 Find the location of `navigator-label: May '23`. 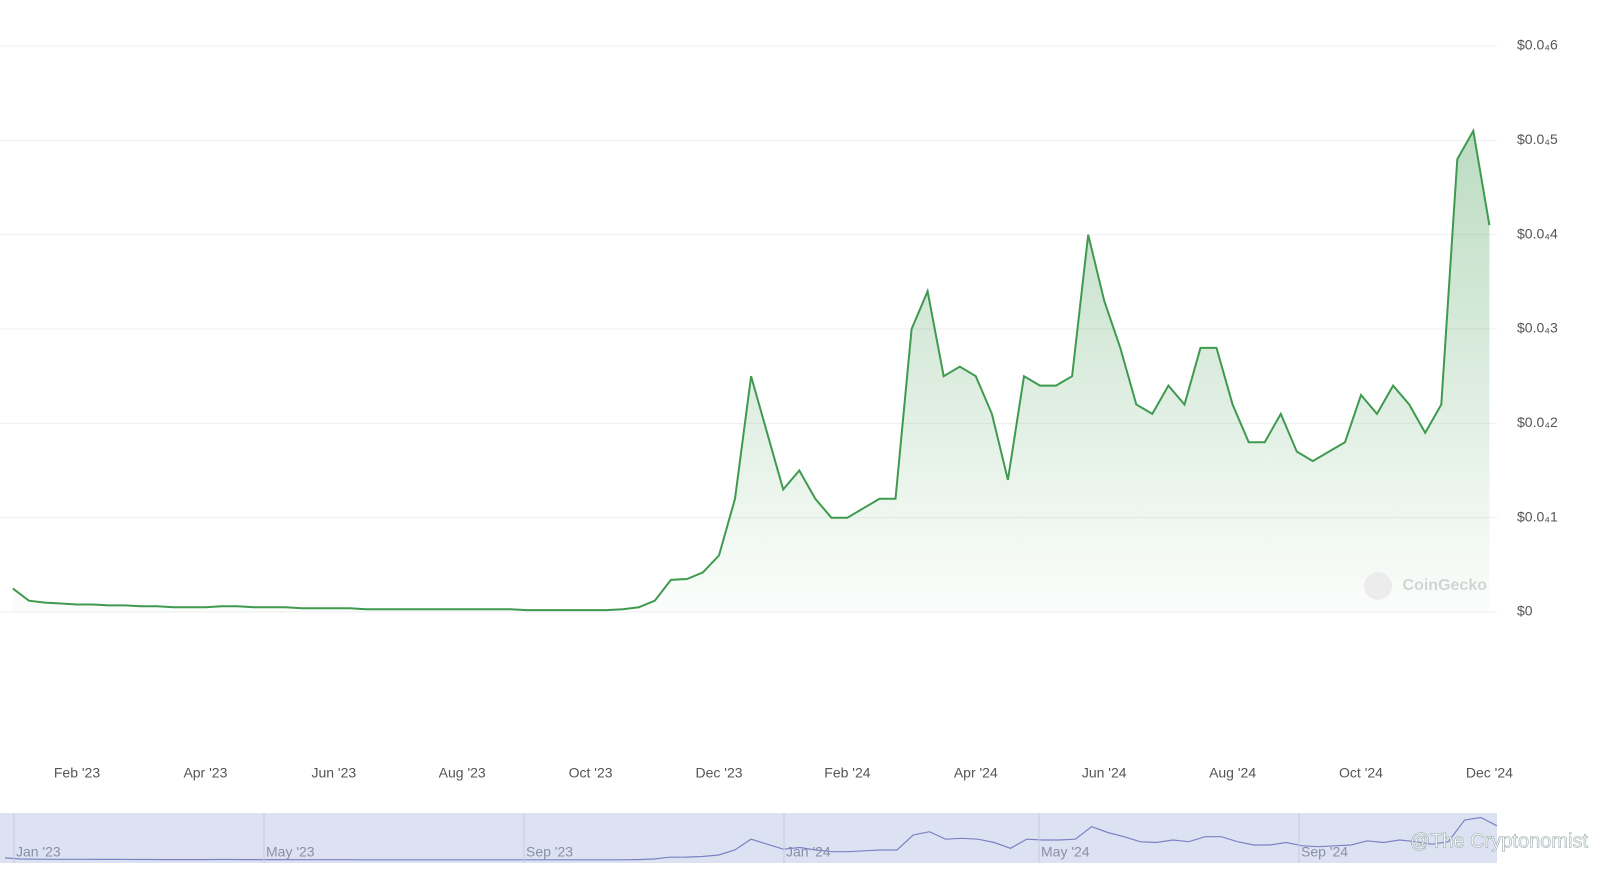

navigator-label: May '23 is located at coordinates (290, 852).